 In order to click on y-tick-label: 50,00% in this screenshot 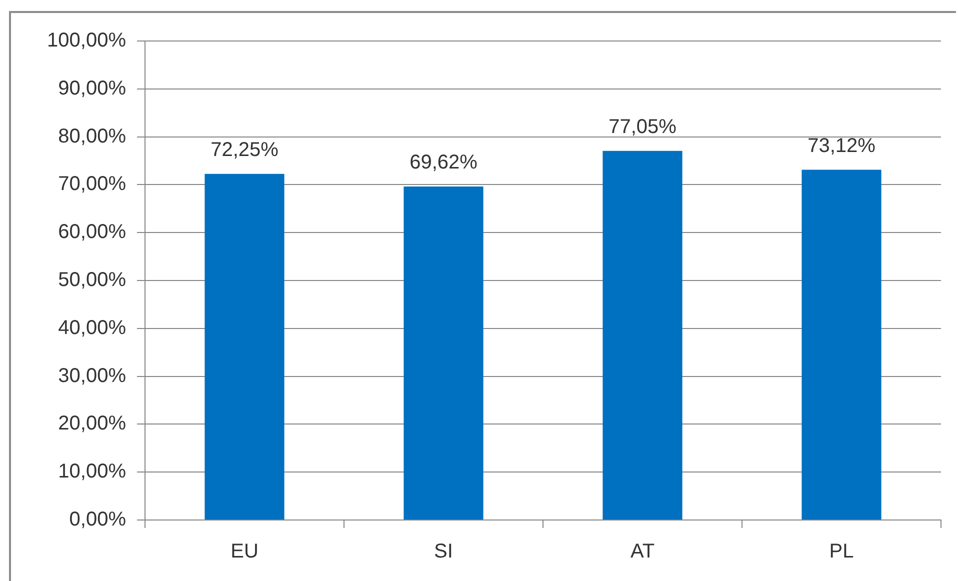, I will do `click(92, 280)`.